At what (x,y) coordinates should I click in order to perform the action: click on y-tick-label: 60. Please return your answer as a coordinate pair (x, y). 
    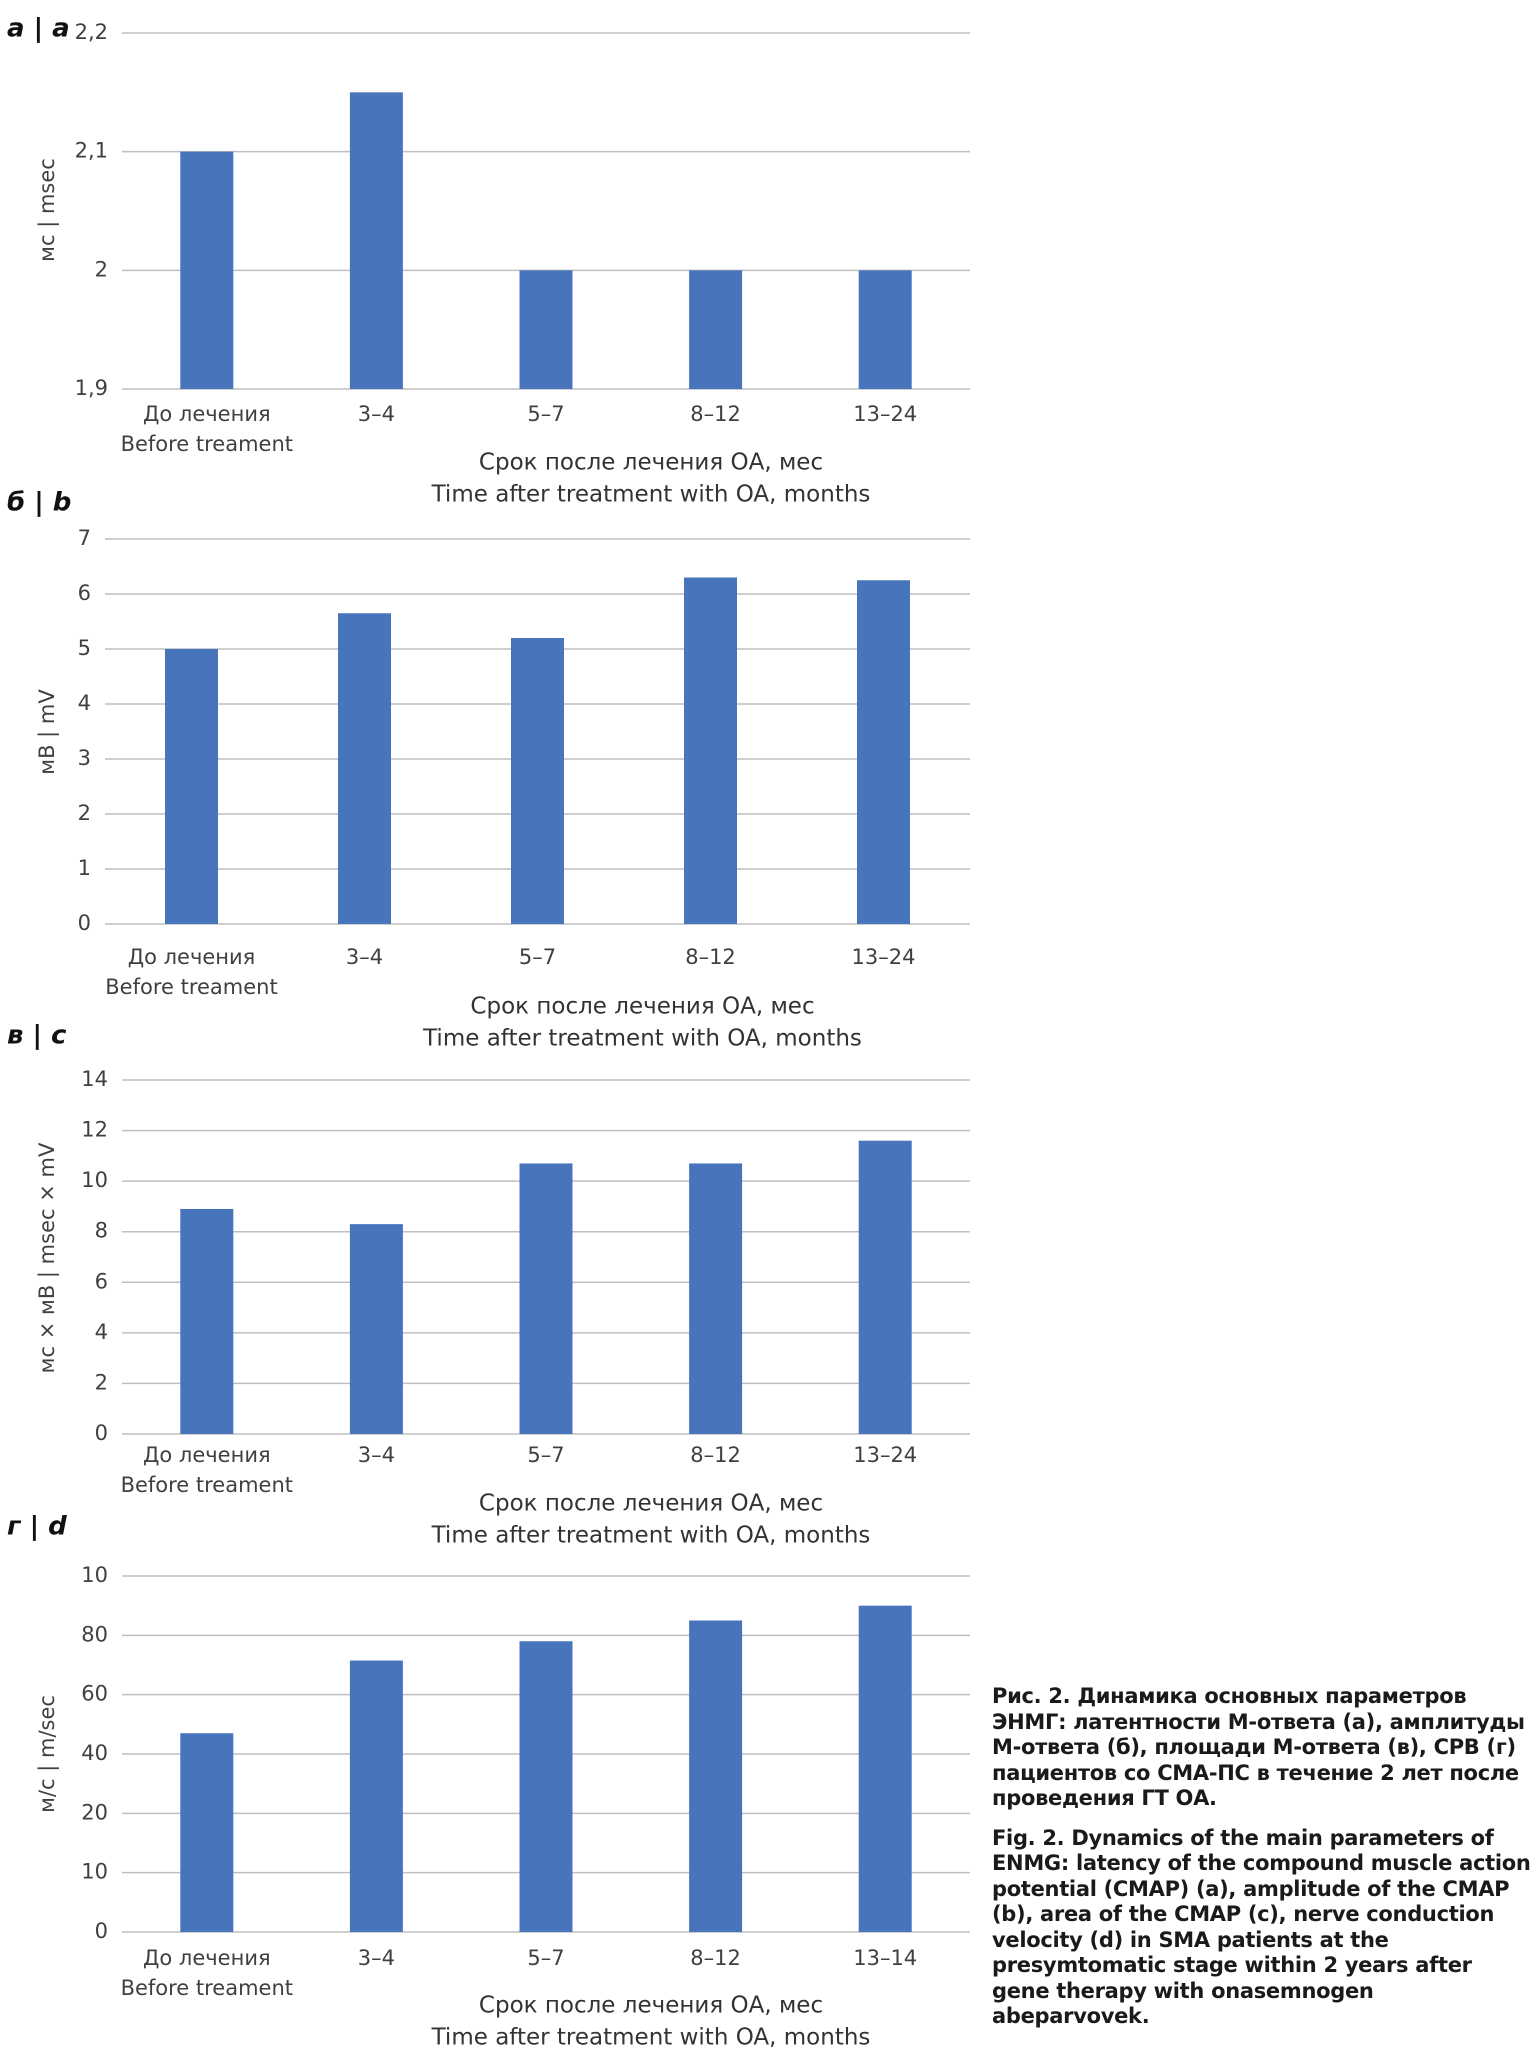
    Looking at the image, I should click on (94, 1694).